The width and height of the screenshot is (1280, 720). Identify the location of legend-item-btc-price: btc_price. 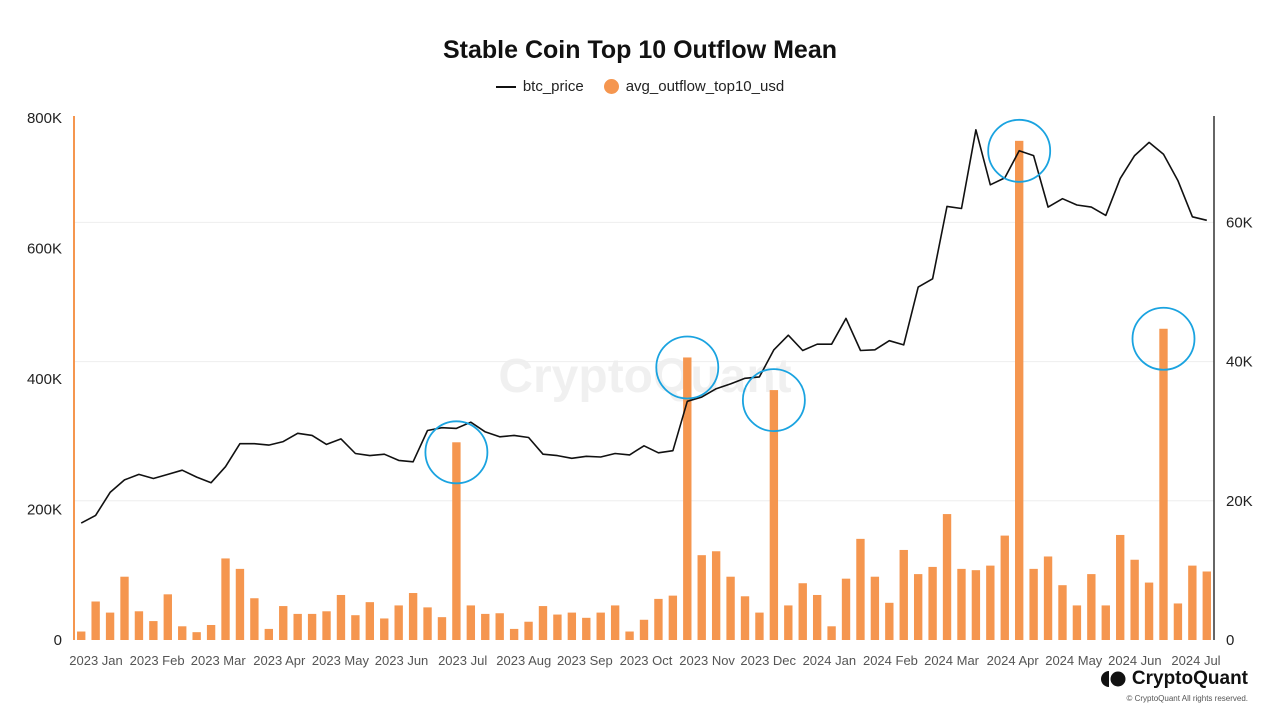
(539, 86).